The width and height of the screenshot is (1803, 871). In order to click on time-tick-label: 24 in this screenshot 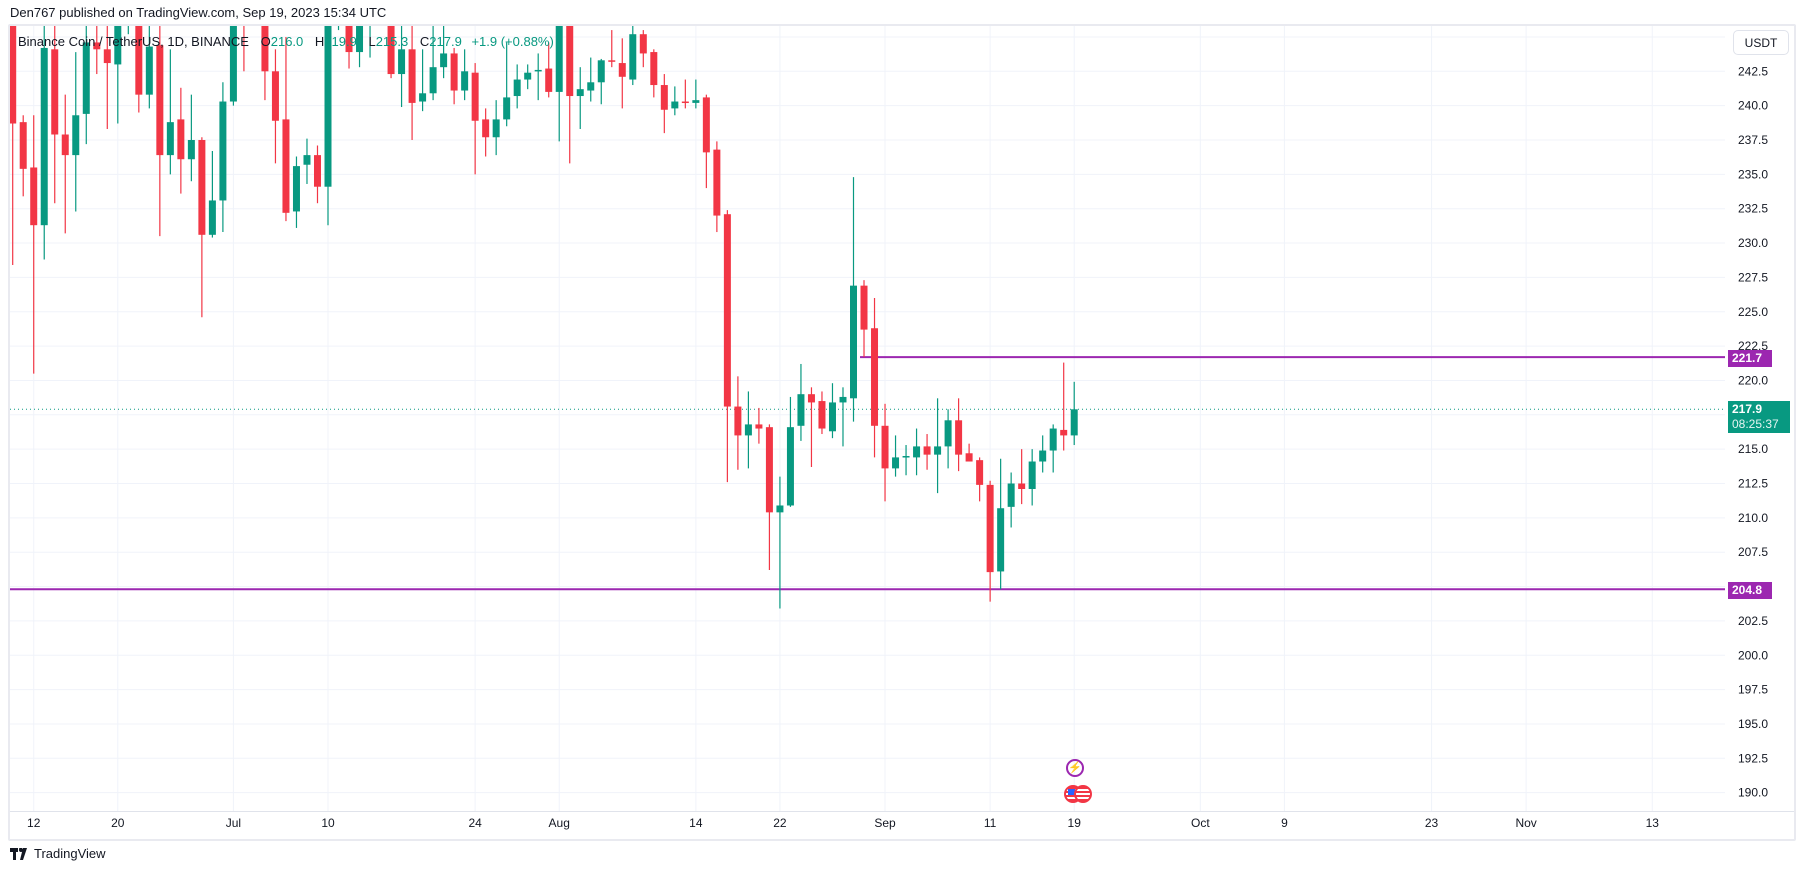, I will do `click(475, 823)`.